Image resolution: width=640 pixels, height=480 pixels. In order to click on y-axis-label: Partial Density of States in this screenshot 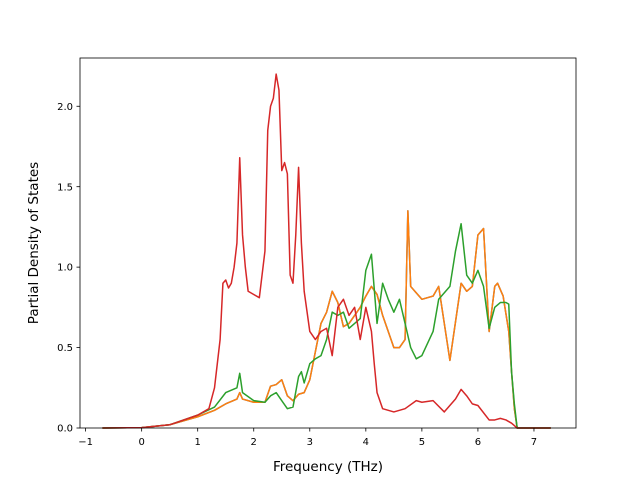, I will do `click(34, 243)`.